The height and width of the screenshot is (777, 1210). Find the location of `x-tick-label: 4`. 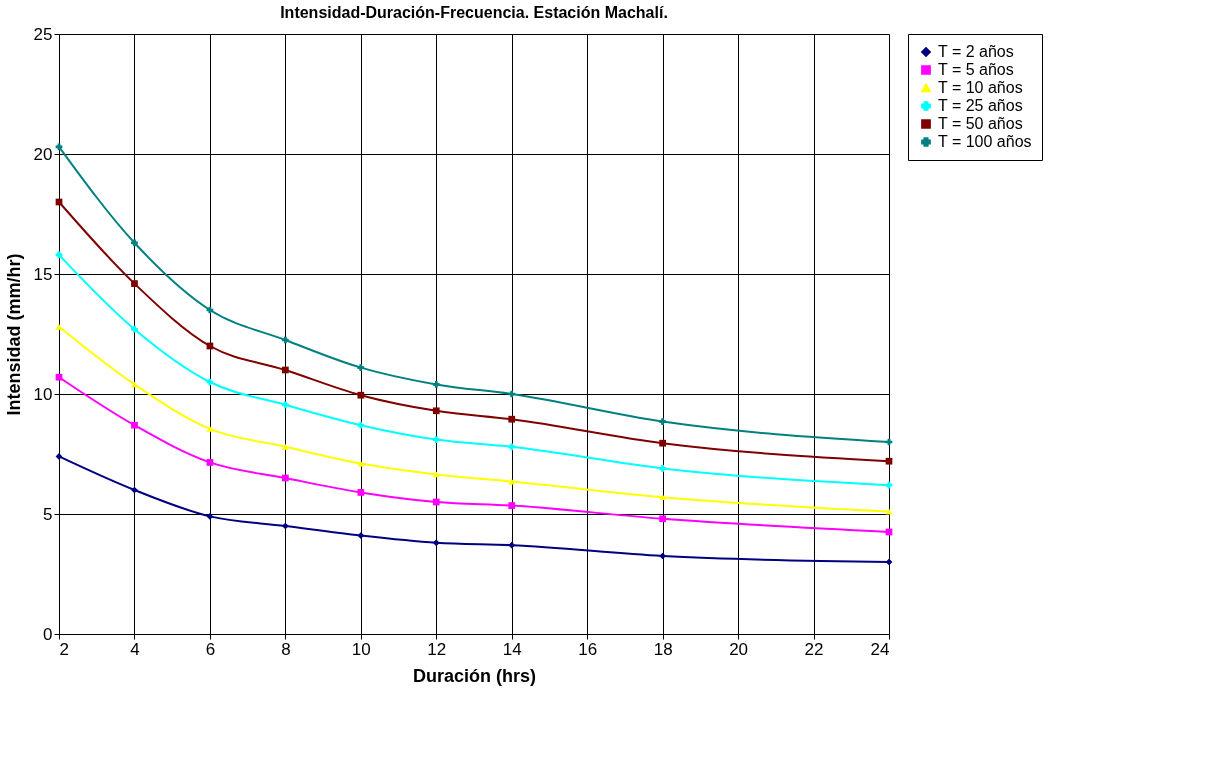

x-tick-label: 4 is located at coordinates (135, 649).